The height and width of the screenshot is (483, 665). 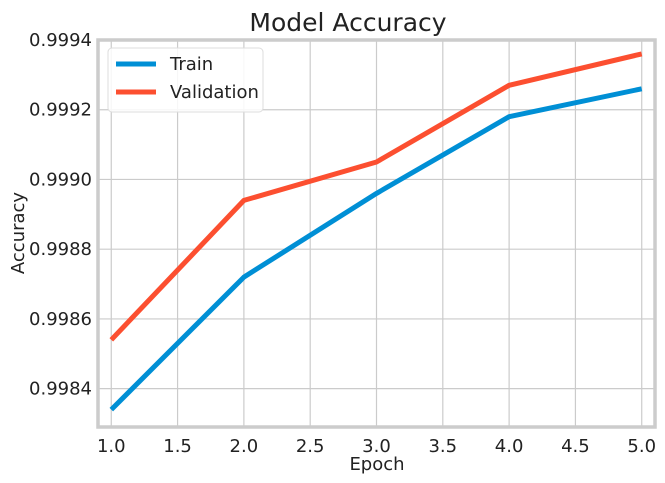 What do you see at coordinates (60, 319) in the screenshot?
I see `y-tick-label: 0.9986` at bounding box center [60, 319].